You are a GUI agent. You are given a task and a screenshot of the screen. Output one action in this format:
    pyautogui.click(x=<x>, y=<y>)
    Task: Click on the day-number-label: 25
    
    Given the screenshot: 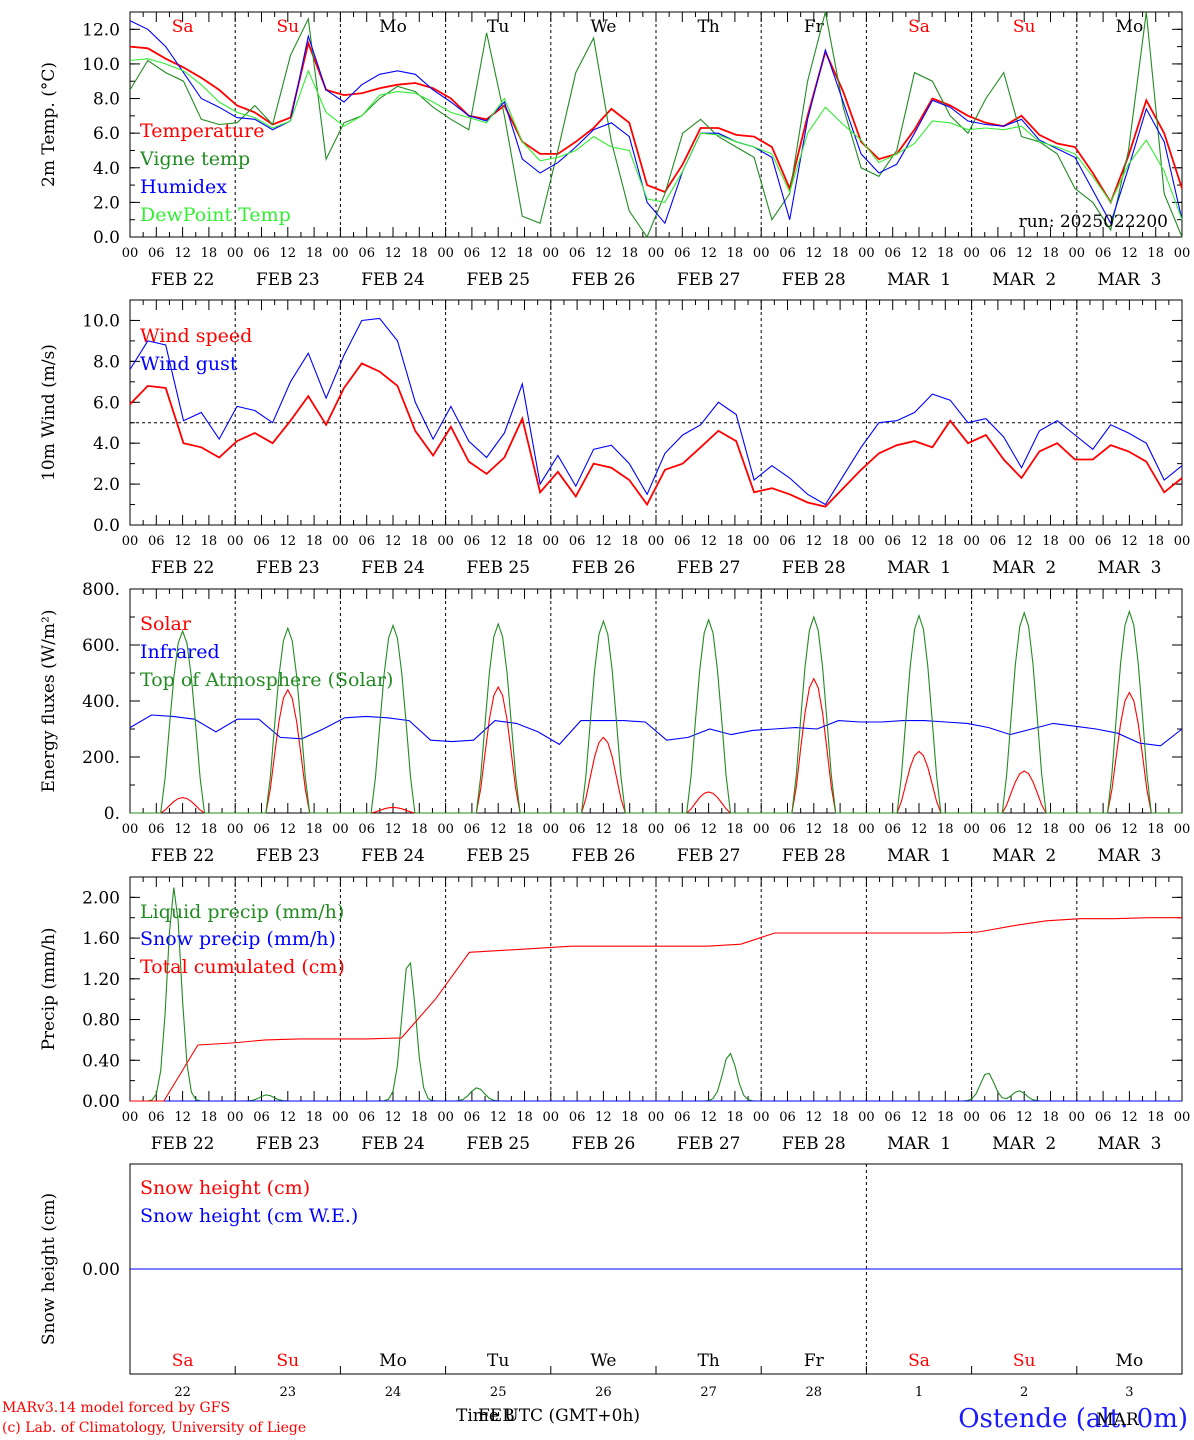 What is the action you would take?
    pyautogui.click(x=498, y=1392)
    